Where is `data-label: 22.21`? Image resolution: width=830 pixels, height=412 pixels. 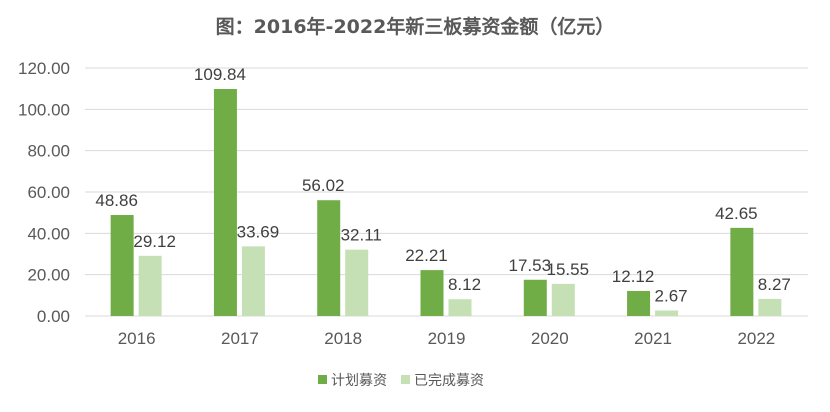 data-label: 22.21 is located at coordinates (426, 255).